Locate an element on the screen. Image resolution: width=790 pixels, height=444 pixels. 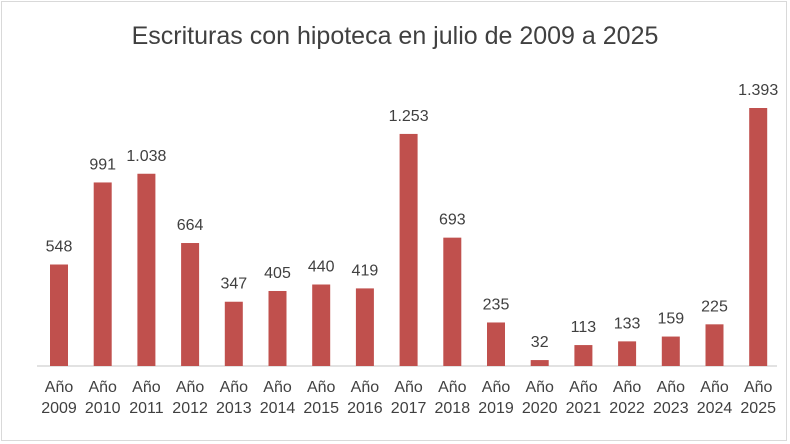
data-label: 1.038 is located at coordinates (146, 156).